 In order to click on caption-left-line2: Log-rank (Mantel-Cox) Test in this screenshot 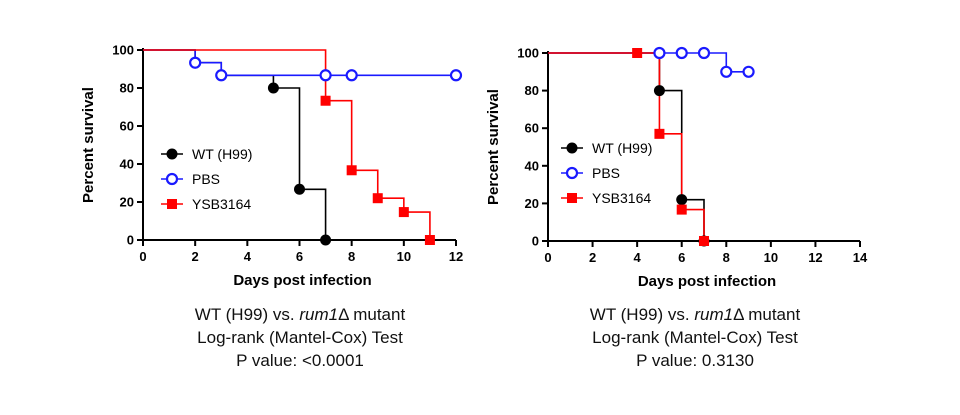, I will do `click(300, 337)`.